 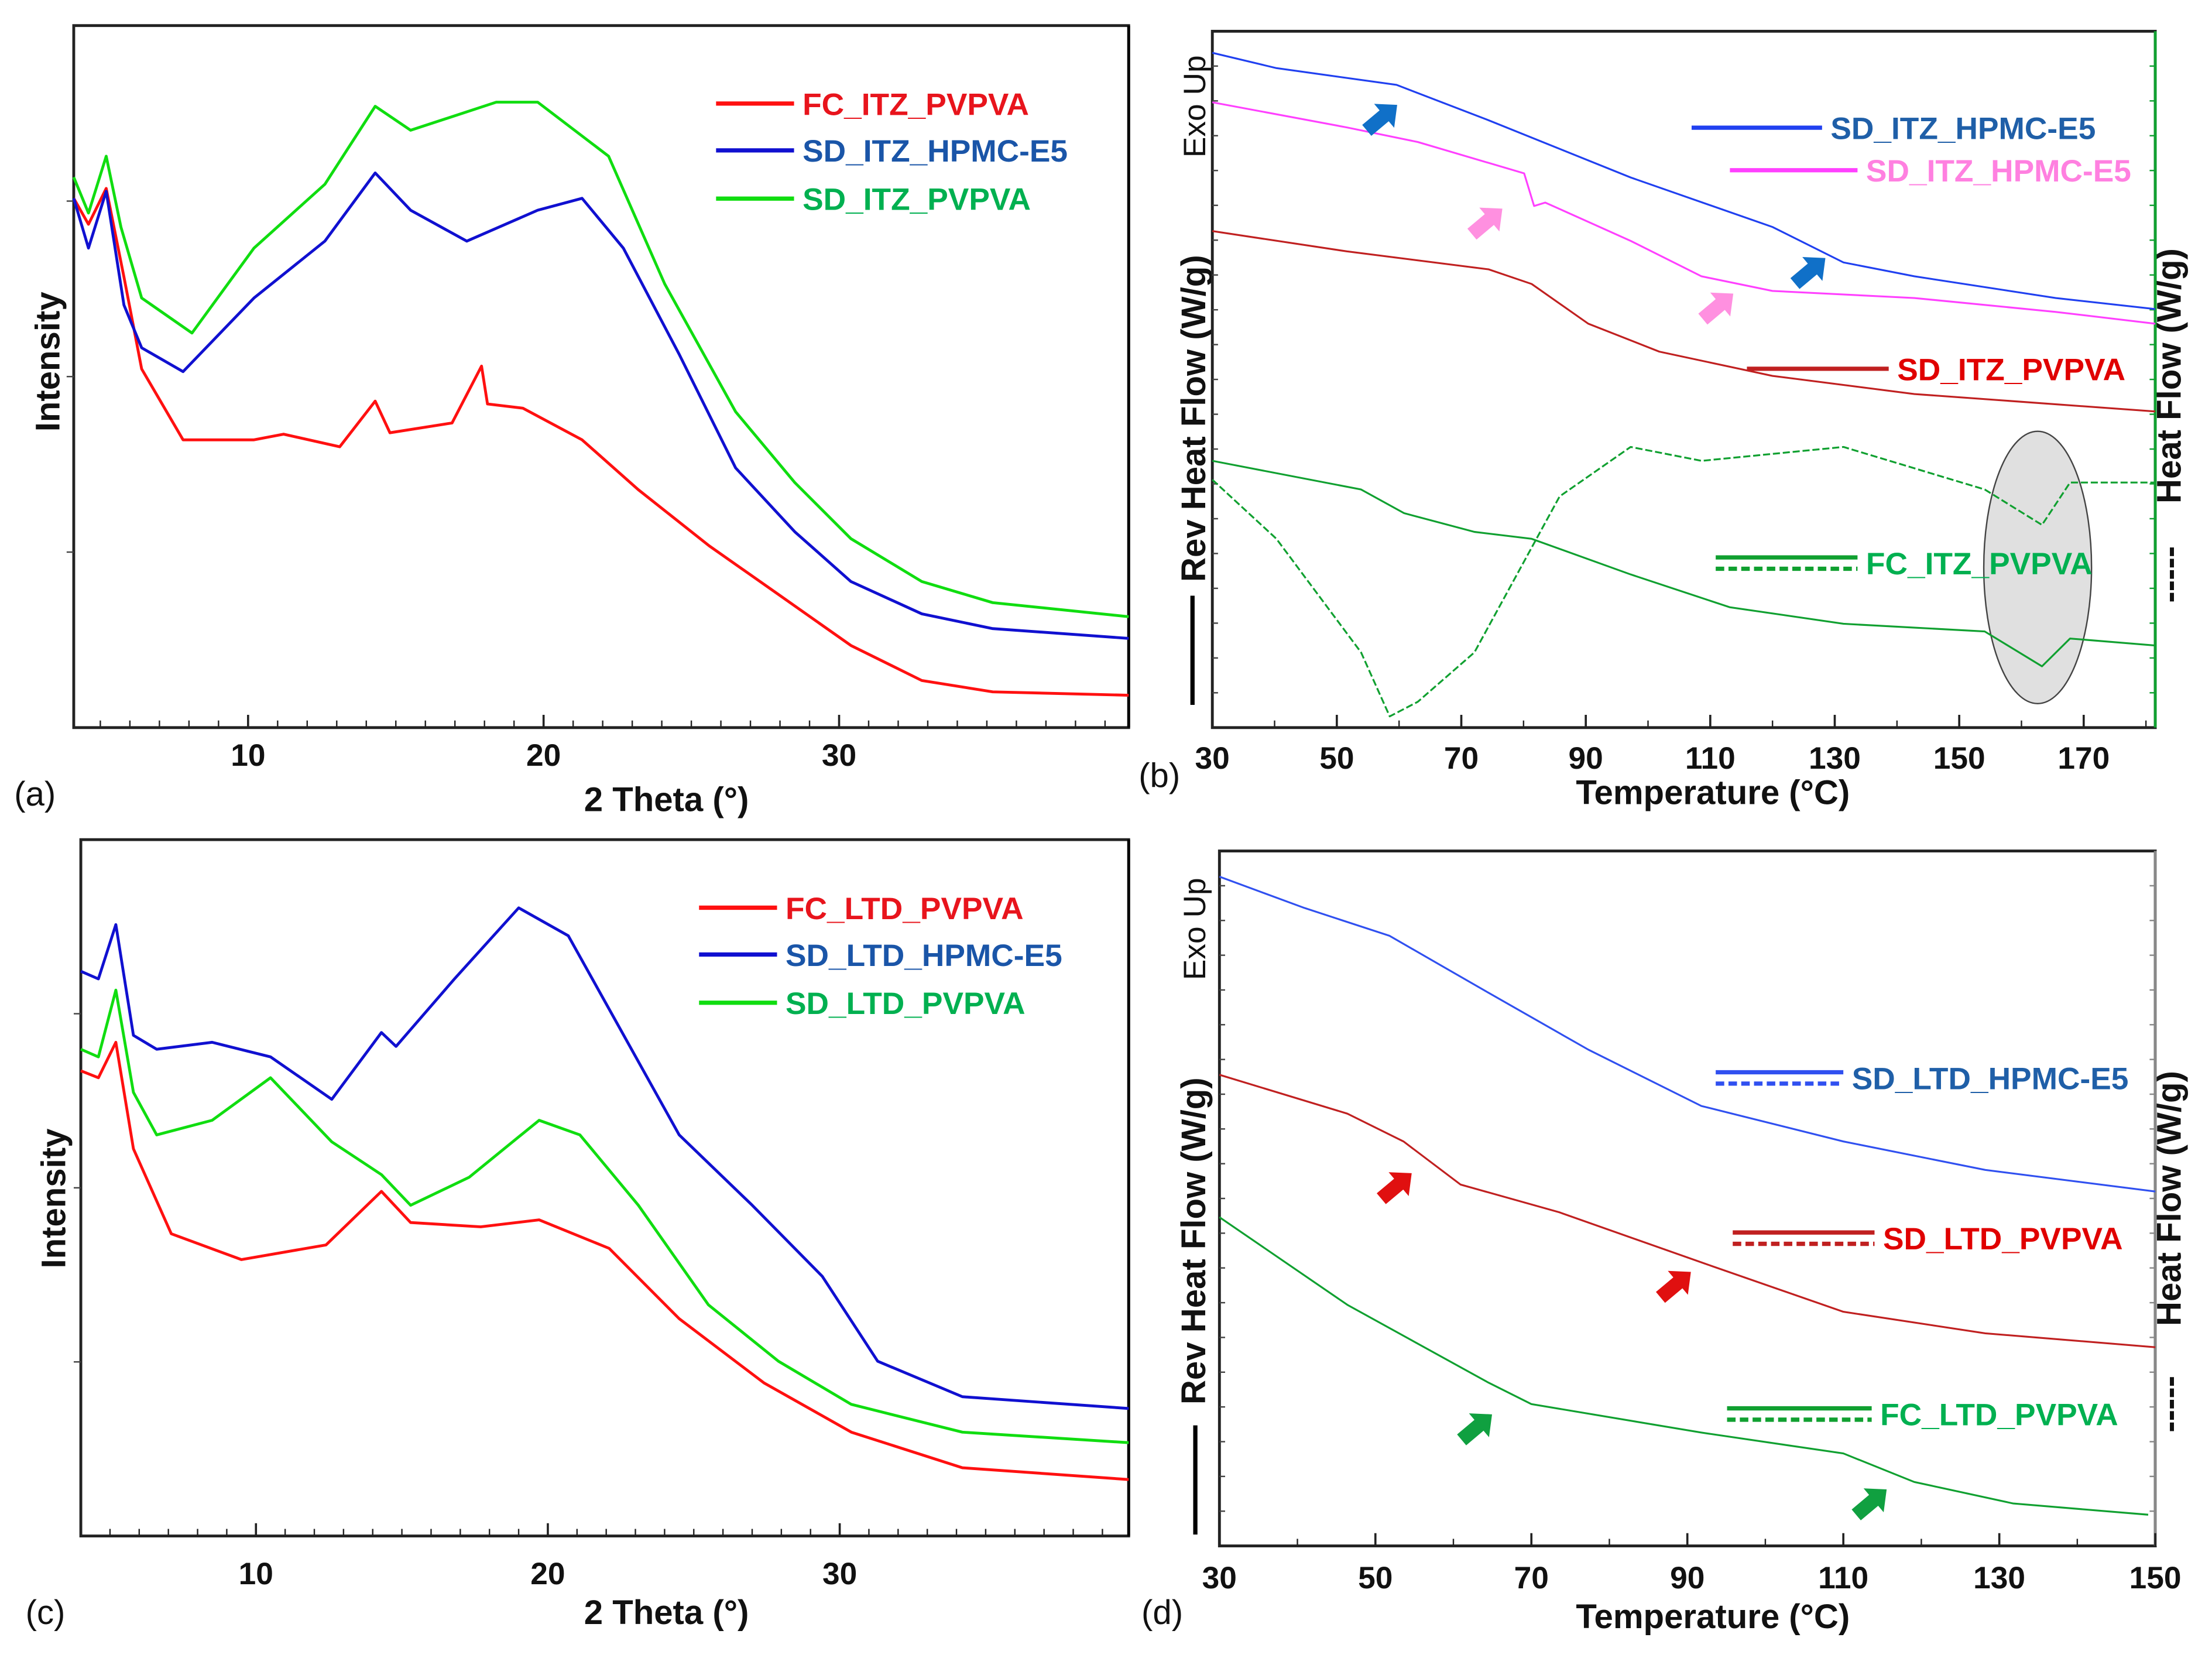 I want to click on x-axis-label-d: Temperature (°C), so click(x=1713, y=1617).